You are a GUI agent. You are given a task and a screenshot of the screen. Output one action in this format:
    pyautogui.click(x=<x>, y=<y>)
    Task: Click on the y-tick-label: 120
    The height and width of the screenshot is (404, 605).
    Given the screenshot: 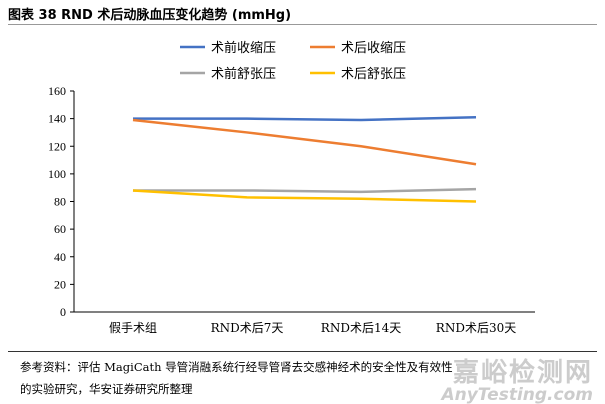 What is the action you would take?
    pyautogui.click(x=57, y=146)
    